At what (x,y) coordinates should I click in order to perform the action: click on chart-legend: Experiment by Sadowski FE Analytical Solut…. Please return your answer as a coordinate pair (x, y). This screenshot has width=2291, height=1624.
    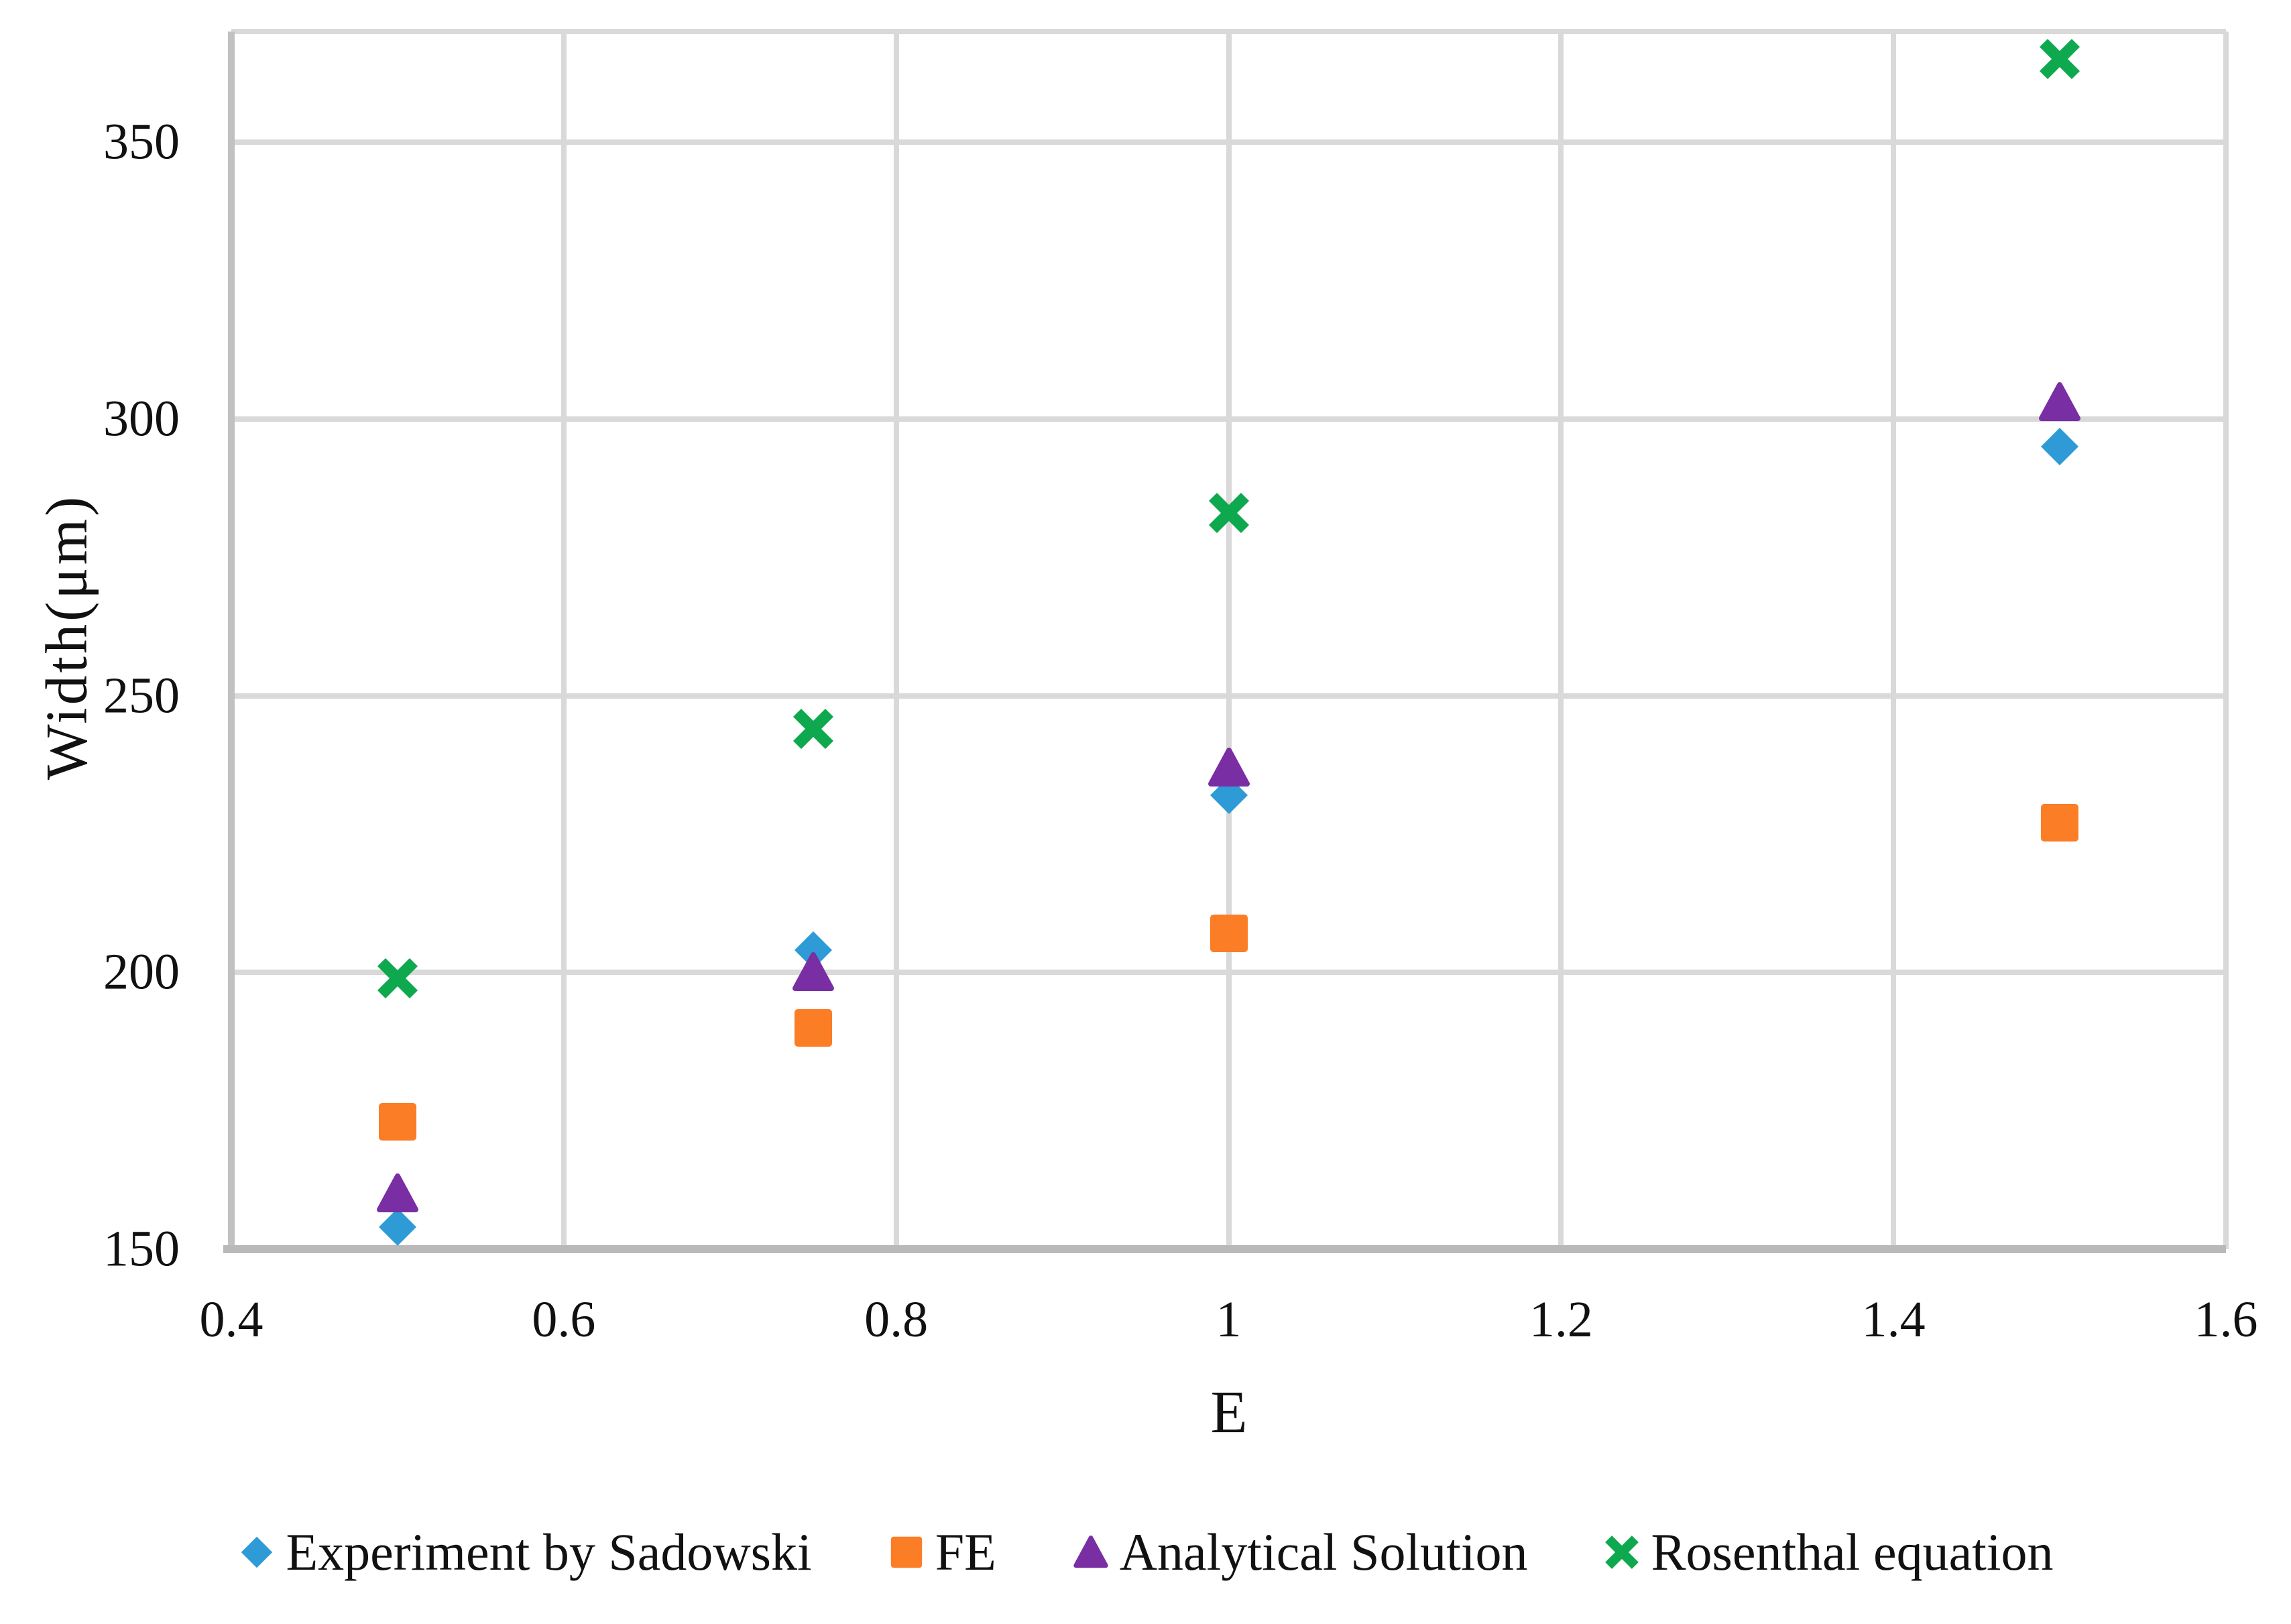
    Looking at the image, I should click on (1145, 1553).